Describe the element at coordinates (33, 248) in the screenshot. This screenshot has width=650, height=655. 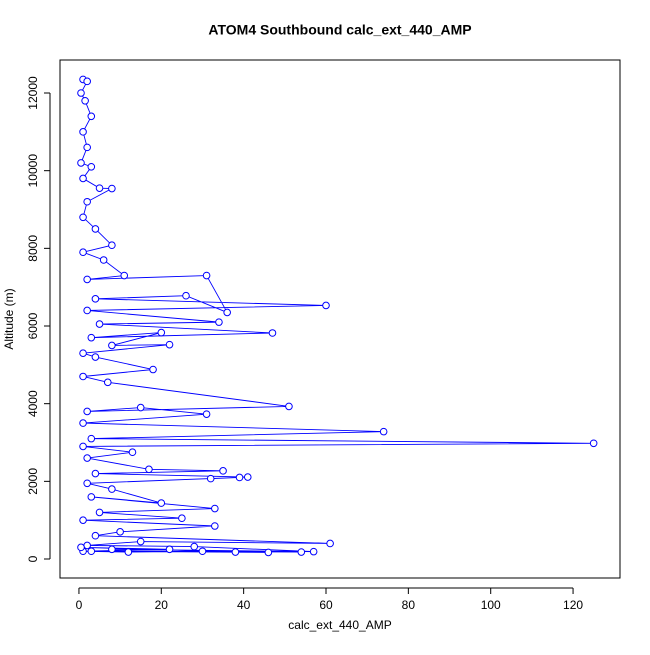
I see `y-tick-label: 8000` at that location.